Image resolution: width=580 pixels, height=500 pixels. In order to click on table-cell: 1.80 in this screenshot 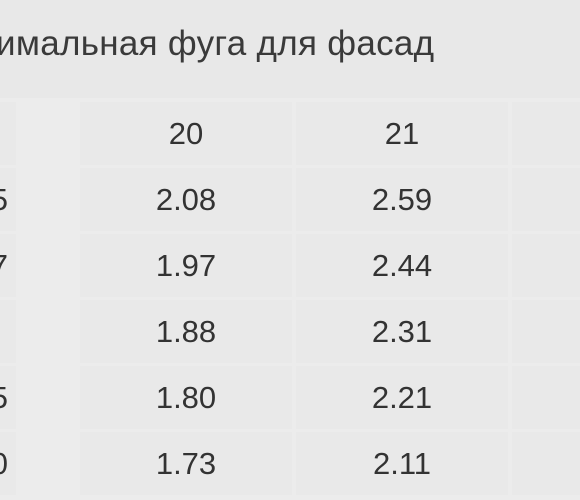, I will do `click(186, 397)`.